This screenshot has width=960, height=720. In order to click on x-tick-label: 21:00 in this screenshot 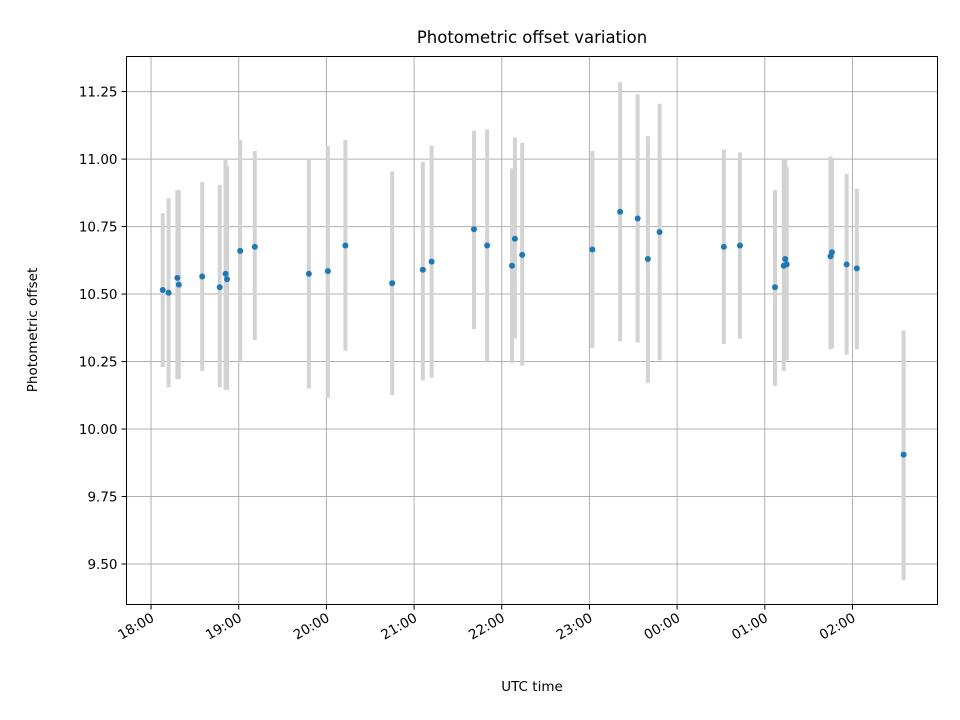, I will do `click(399, 626)`.